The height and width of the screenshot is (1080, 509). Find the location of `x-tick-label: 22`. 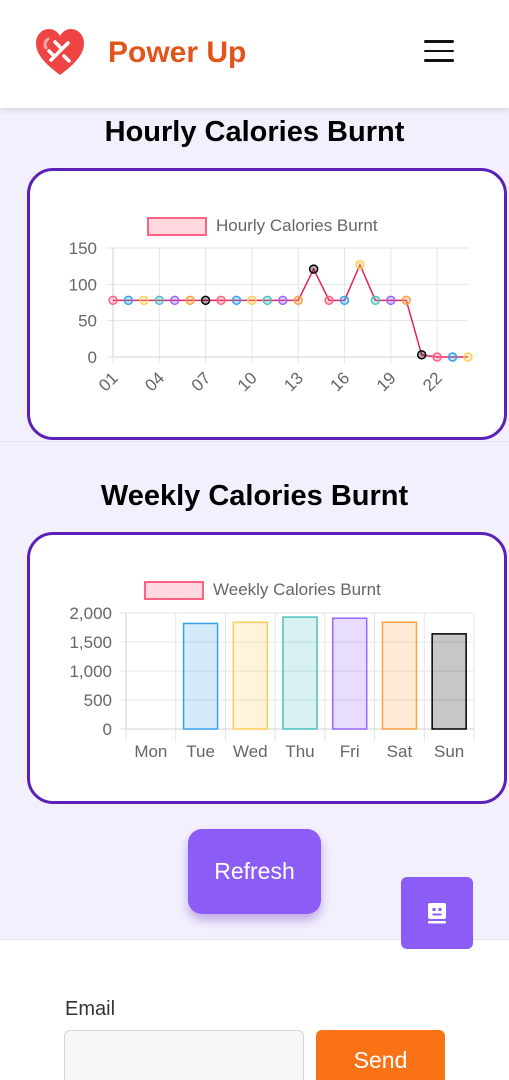

x-tick-label: 22 is located at coordinates (432, 381).